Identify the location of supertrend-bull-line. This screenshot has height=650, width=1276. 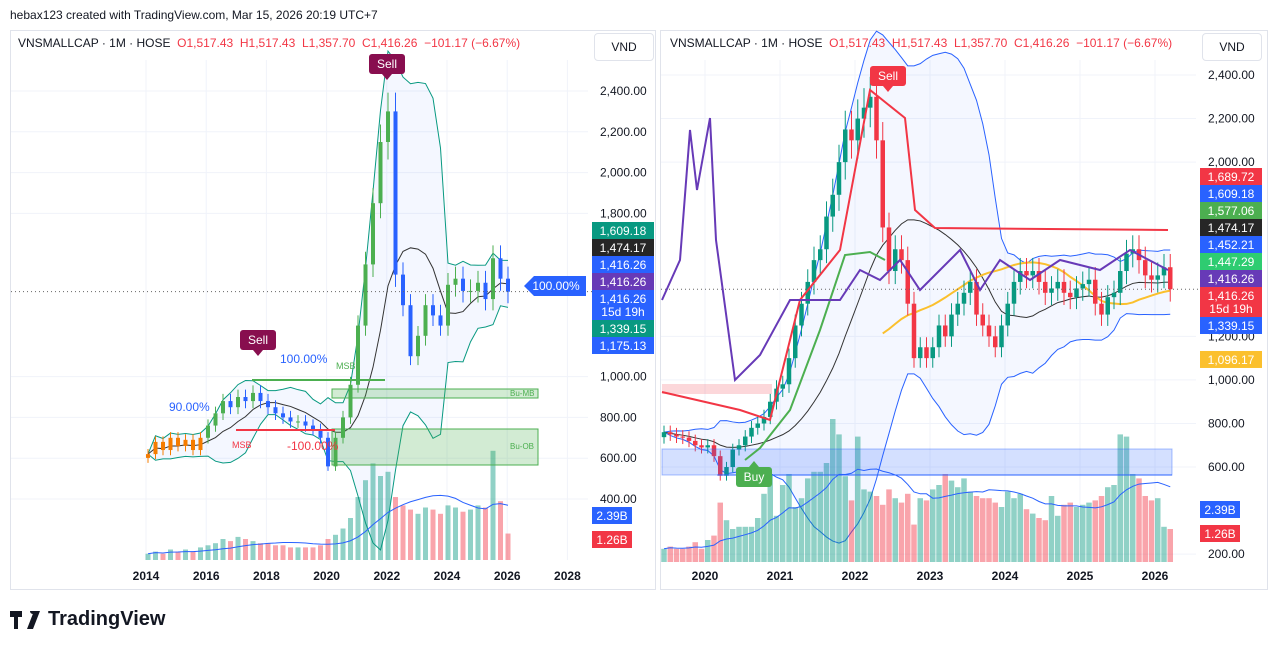
(815, 355).